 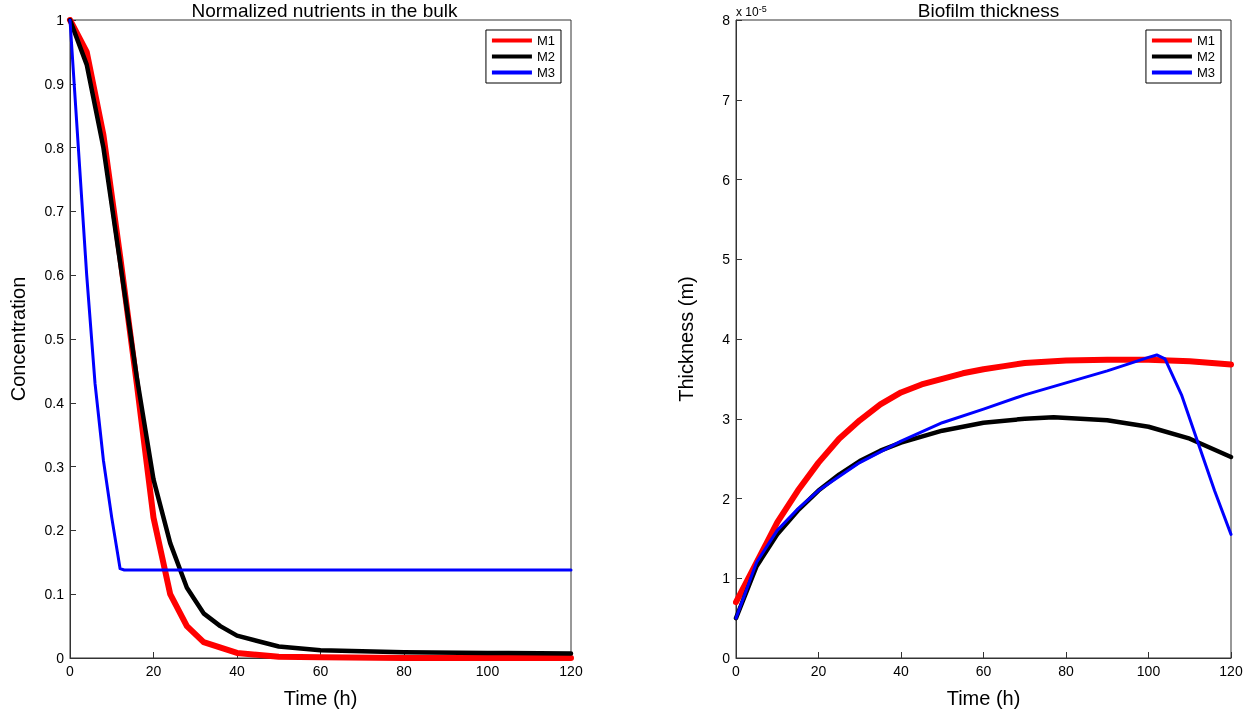 What do you see at coordinates (726, 498) in the screenshot?
I see `y-tick-label: 2` at bounding box center [726, 498].